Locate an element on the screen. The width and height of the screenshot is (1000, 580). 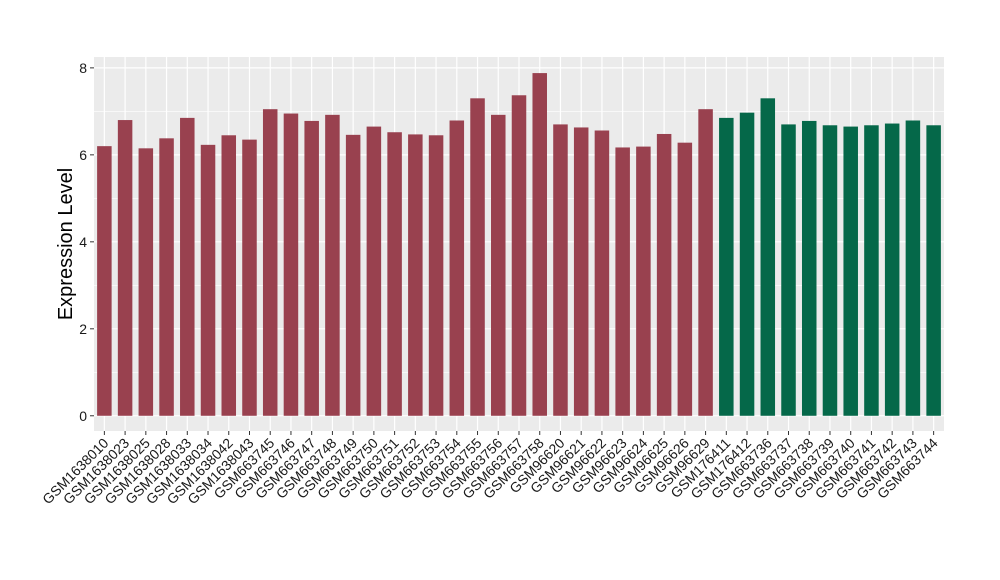
y-tick-label: 6 is located at coordinates (83, 155).